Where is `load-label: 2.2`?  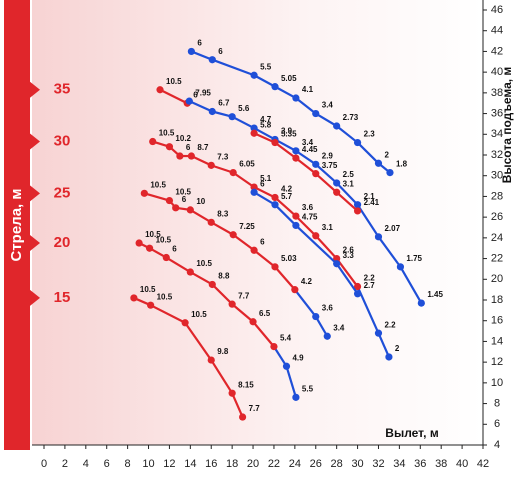 load-label: 2.2 is located at coordinates (390, 324).